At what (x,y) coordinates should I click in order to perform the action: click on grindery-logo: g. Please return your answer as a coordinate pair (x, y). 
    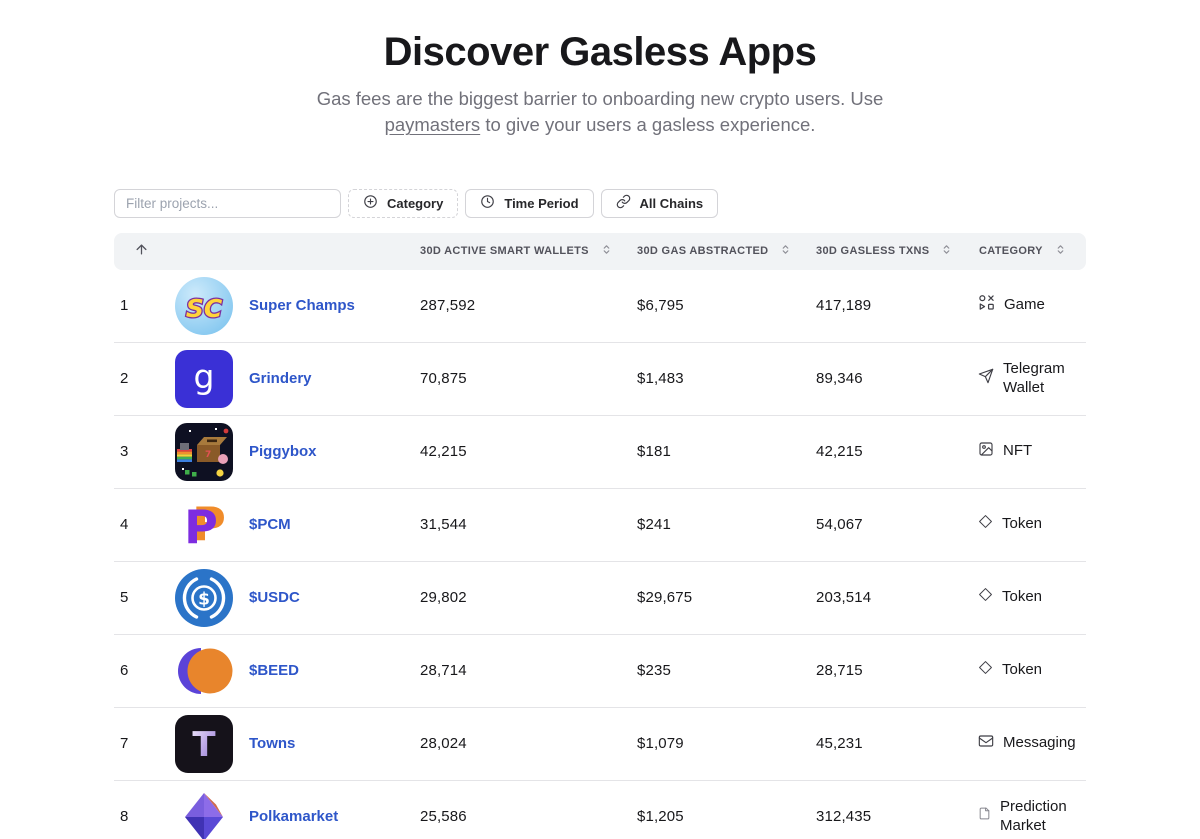
    Looking at the image, I should click on (204, 378).